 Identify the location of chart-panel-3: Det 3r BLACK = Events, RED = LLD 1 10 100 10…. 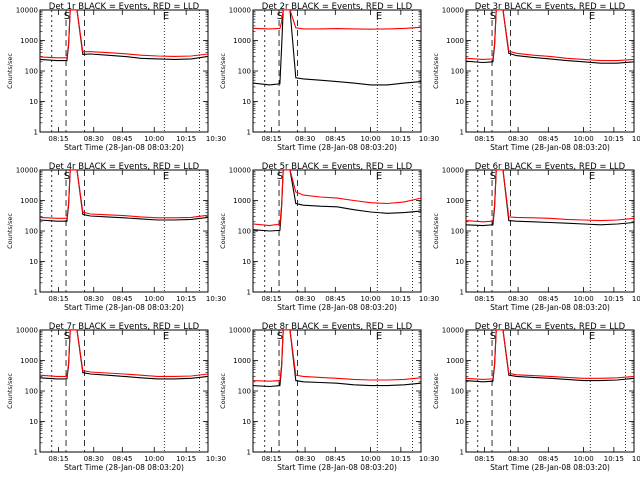
(536, 77).